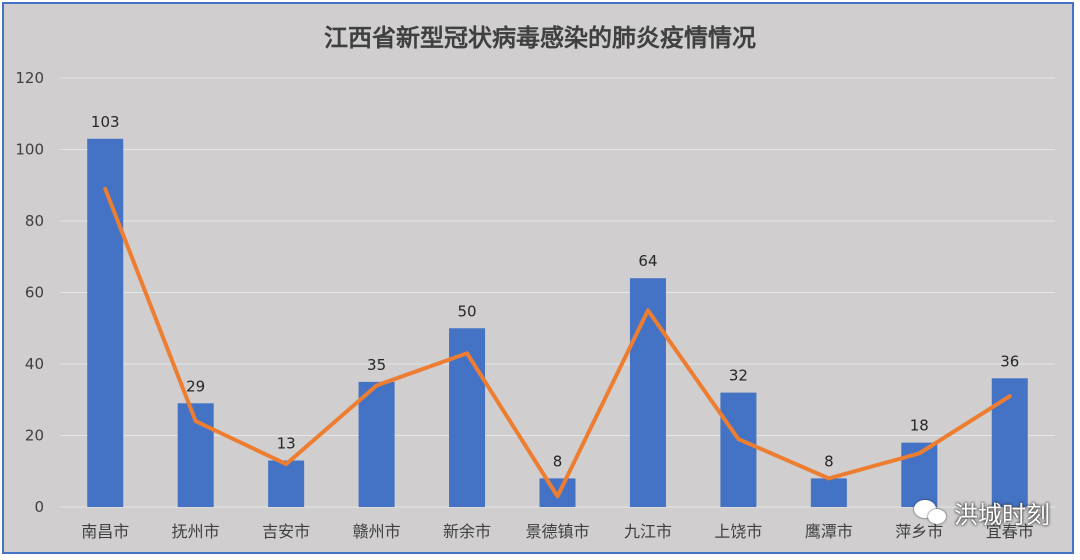 The height and width of the screenshot is (560, 1080). Describe the element at coordinates (919, 531) in the screenshot. I see `x-tick-label: 萍乡市` at that location.